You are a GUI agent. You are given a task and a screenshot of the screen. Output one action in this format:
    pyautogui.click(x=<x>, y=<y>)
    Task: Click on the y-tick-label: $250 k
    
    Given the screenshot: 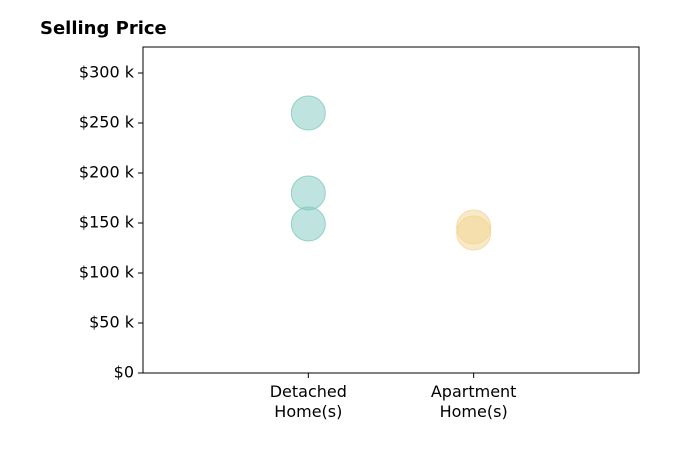 What is the action you would take?
    pyautogui.click(x=107, y=122)
    